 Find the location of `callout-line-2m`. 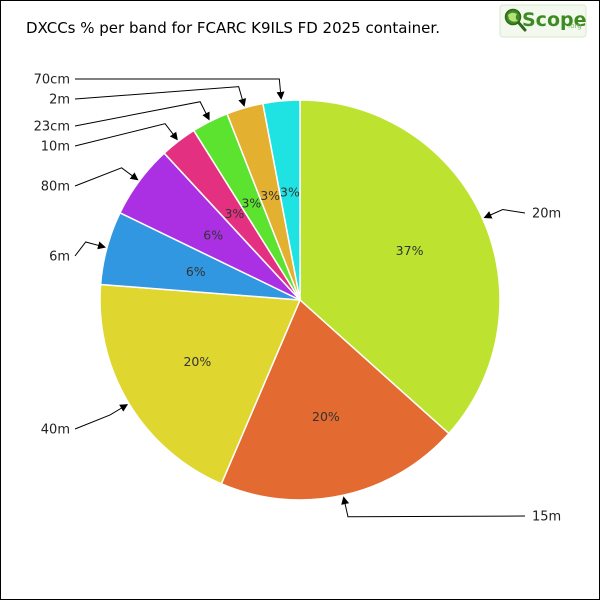

callout-line-2m is located at coordinates (160, 96).